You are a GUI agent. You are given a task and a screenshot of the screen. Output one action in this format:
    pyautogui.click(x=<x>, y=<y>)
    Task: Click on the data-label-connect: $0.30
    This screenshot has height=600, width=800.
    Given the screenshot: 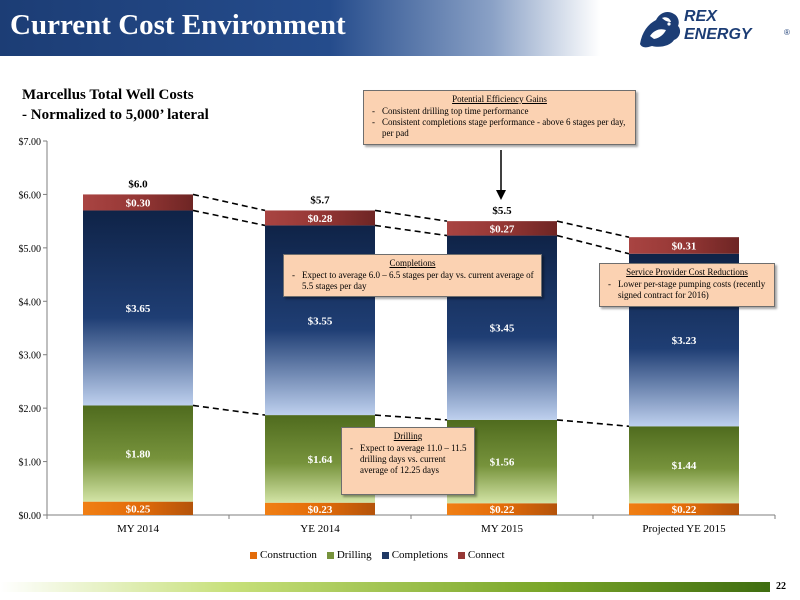 What is the action you would take?
    pyautogui.click(x=138, y=203)
    